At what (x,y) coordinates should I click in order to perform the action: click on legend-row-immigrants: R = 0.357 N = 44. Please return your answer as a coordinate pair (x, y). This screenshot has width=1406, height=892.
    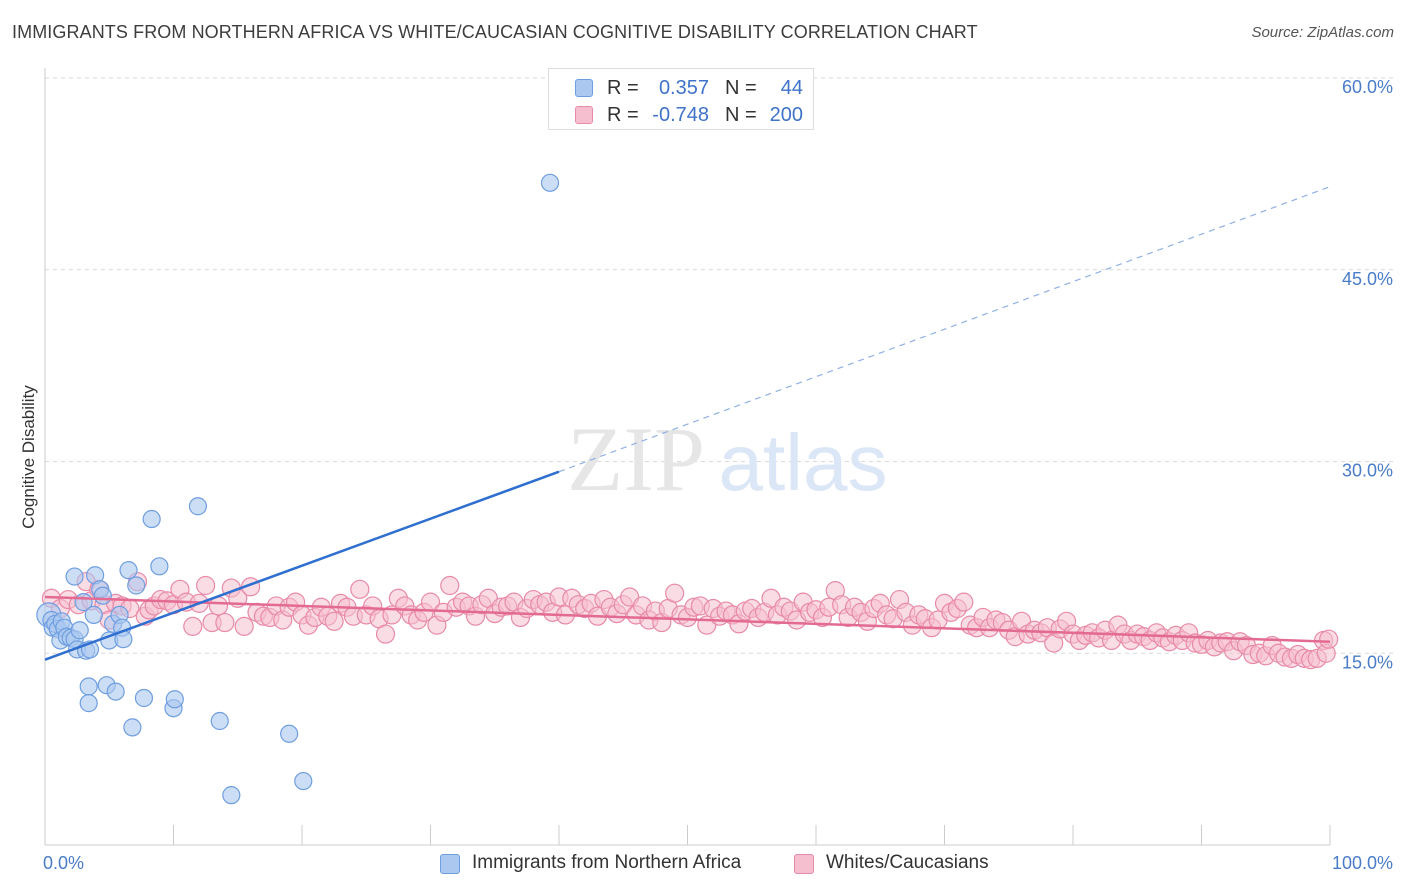
    Looking at the image, I should click on (681, 88).